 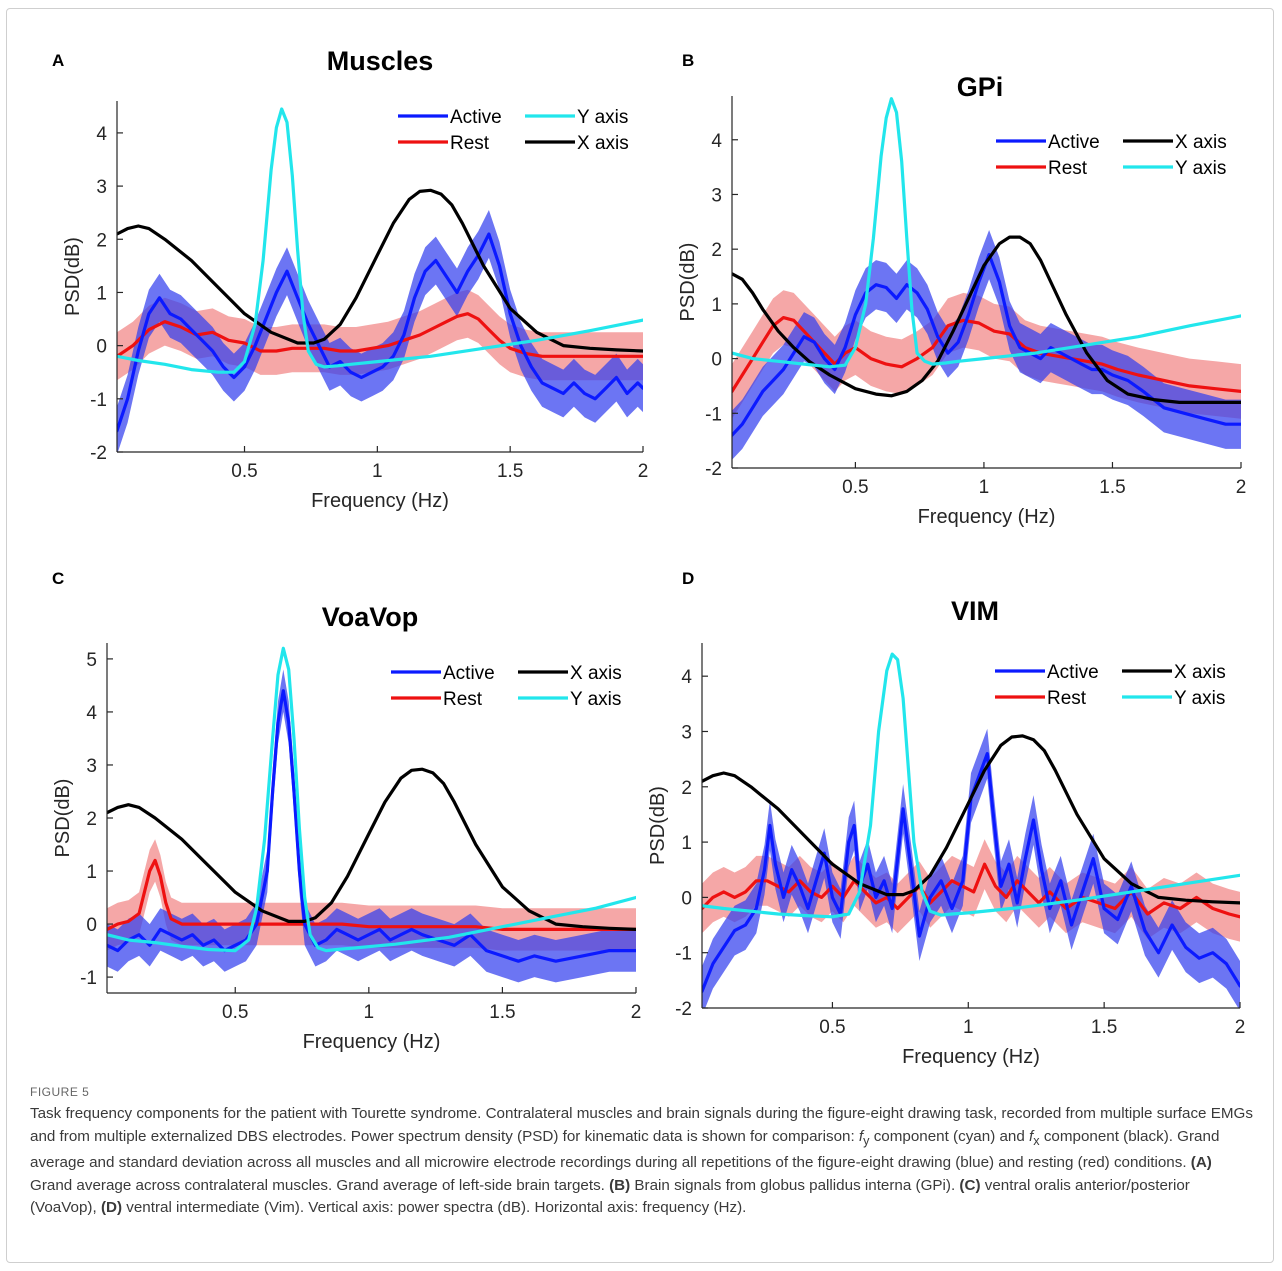 What do you see at coordinates (970, 1185) in the screenshot?
I see `caption-segment: (C)` at bounding box center [970, 1185].